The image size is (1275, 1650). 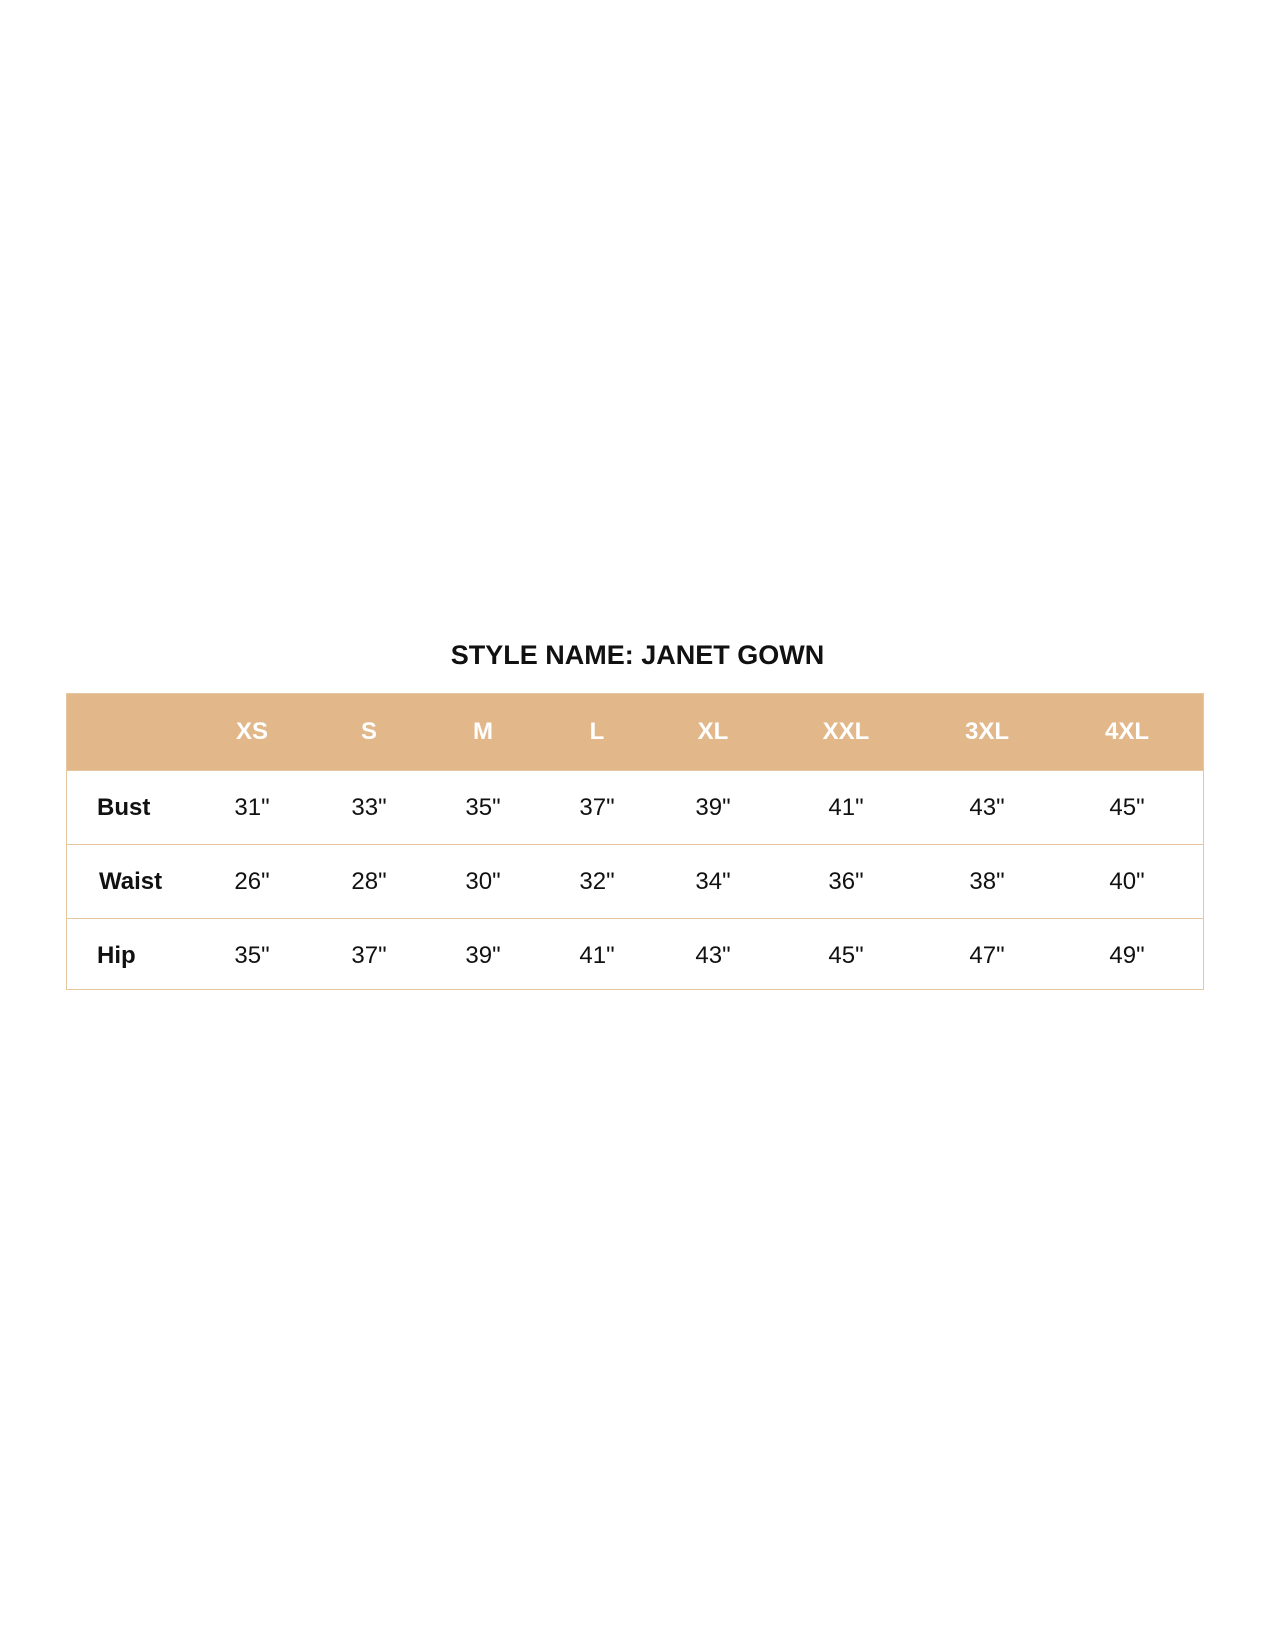 I want to click on measurement-cell: 36", so click(x=846, y=881).